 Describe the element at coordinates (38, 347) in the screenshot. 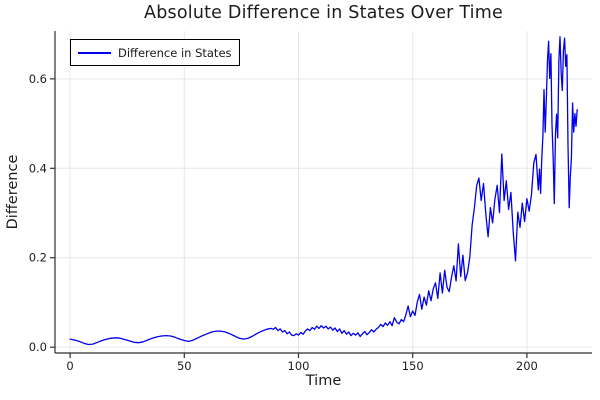

I see `y-tick-label: 0.0` at that location.